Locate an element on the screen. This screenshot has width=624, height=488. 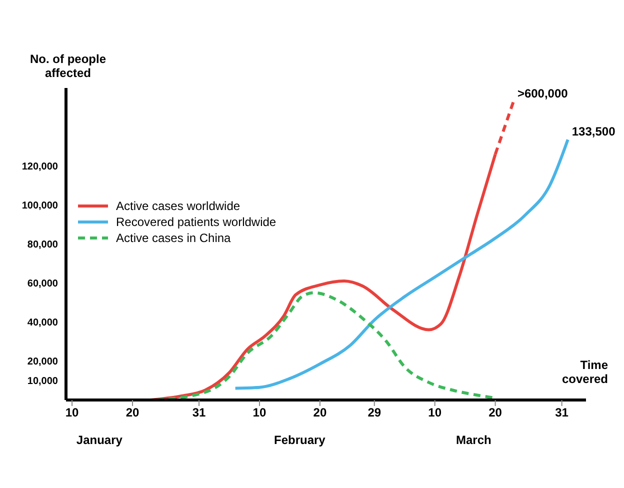
y-tick-label: 120,000 is located at coordinates (40, 167).